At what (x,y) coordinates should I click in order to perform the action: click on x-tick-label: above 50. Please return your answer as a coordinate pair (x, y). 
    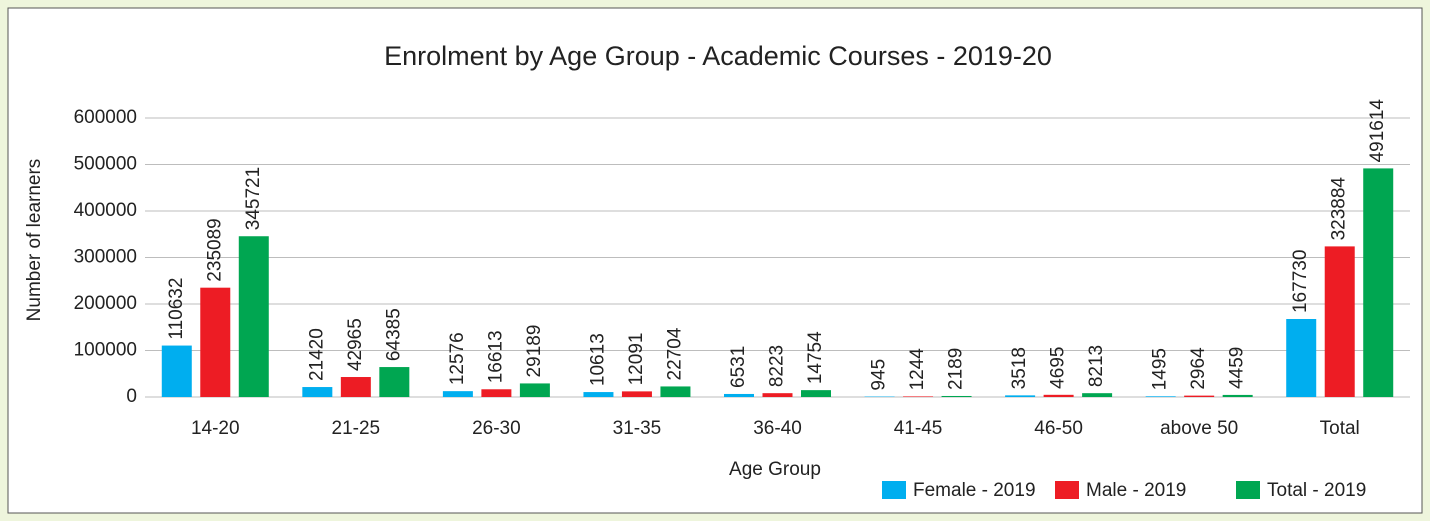
    Looking at the image, I should click on (1199, 428).